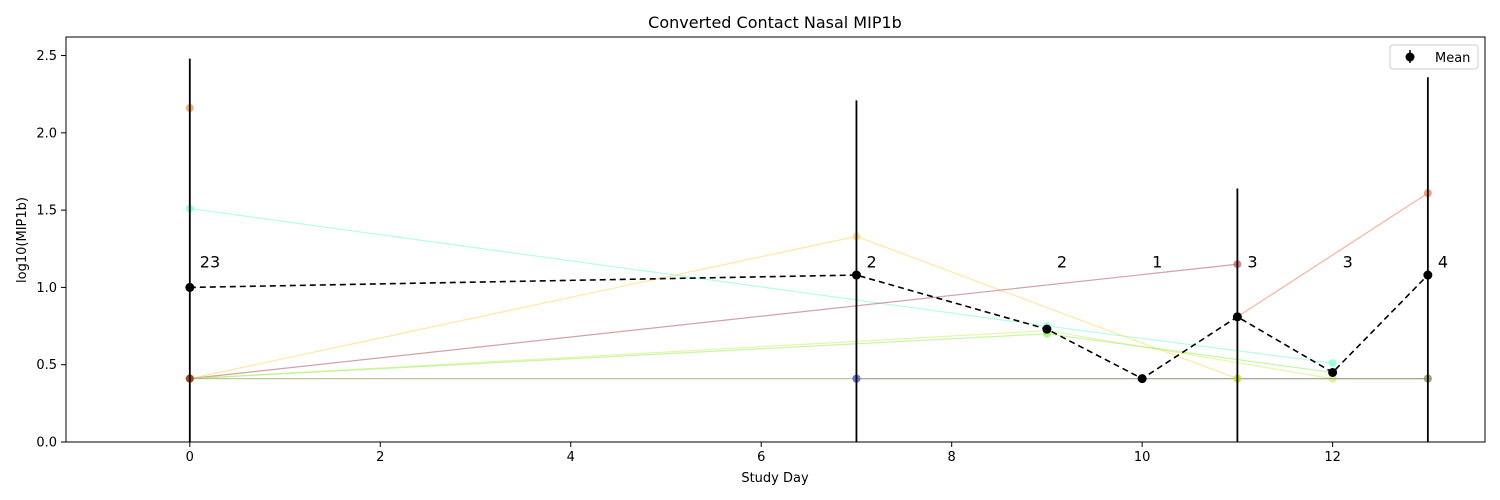 The height and width of the screenshot is (500, 1500). I want to click on y-axis: 0.0 0.5 1.0 1.5 2.0 2.5, so click(51, 250).